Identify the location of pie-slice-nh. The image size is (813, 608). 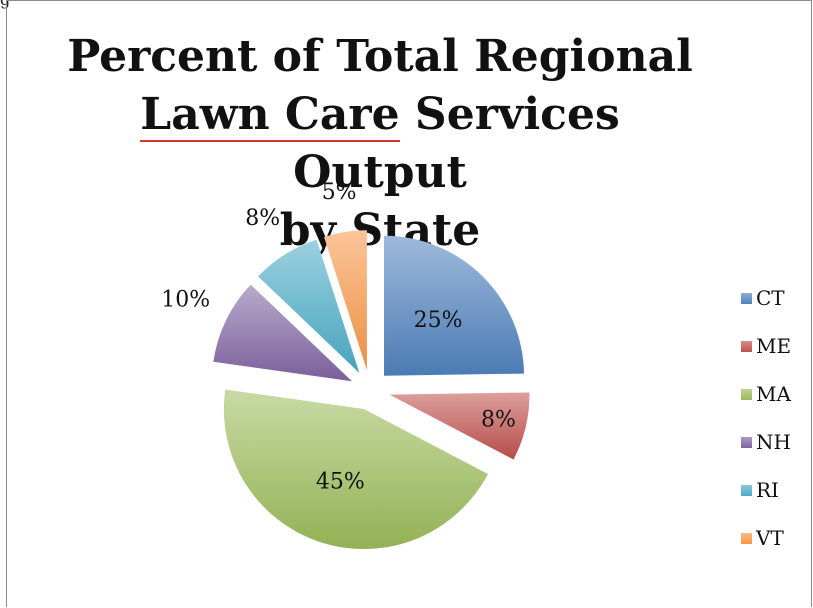
(282, 333).